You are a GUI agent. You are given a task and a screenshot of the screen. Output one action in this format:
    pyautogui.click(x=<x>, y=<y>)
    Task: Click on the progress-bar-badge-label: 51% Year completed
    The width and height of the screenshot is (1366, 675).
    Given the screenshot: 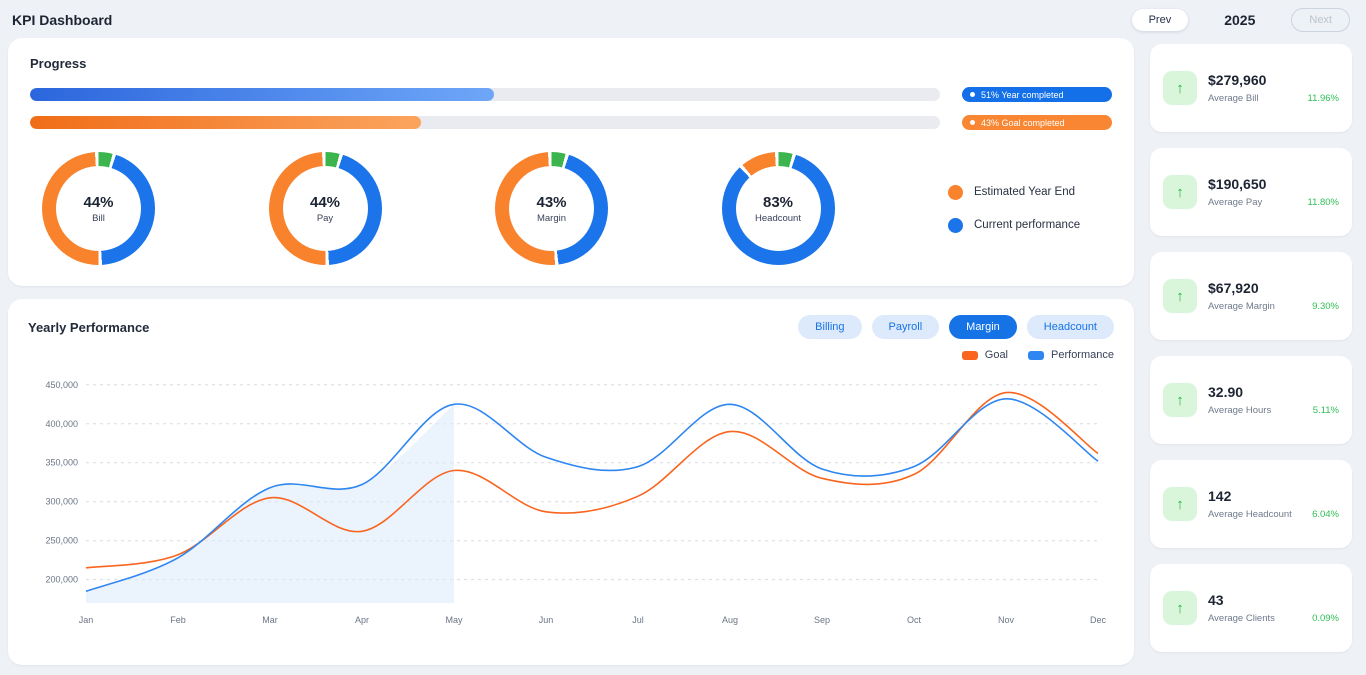 What is the action you would take?
    pyautogui.click(x=1022, y=94)
    